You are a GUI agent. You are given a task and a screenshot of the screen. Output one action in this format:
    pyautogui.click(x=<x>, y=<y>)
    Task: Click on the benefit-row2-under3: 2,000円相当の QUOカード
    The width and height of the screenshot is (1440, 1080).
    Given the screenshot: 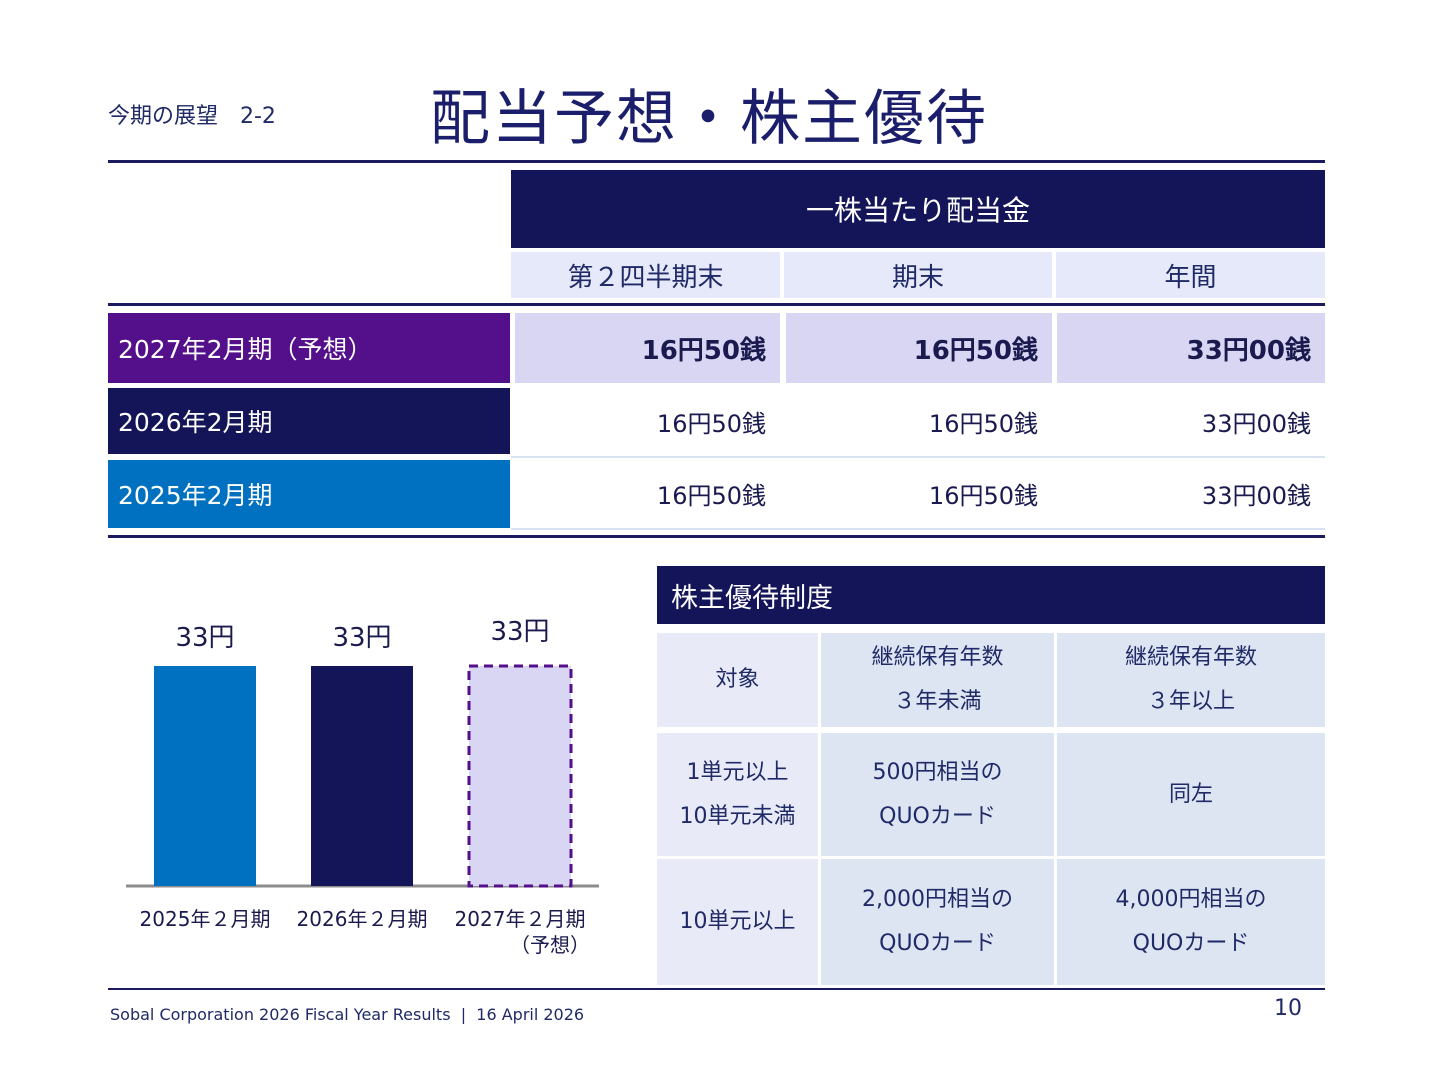 What is the action you would take?
    pyautogui.click(x=937, y=922)
    